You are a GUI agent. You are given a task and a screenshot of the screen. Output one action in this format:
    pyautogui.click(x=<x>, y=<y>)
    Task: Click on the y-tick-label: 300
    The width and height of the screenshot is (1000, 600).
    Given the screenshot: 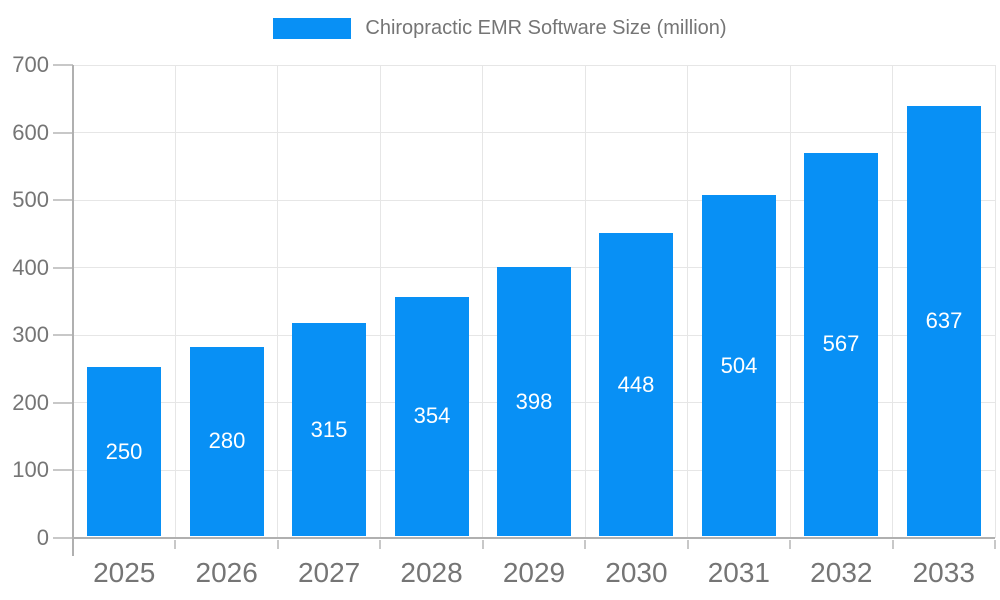 What is the action you would take?
    pyautogui.click(x=30, y=335)
    